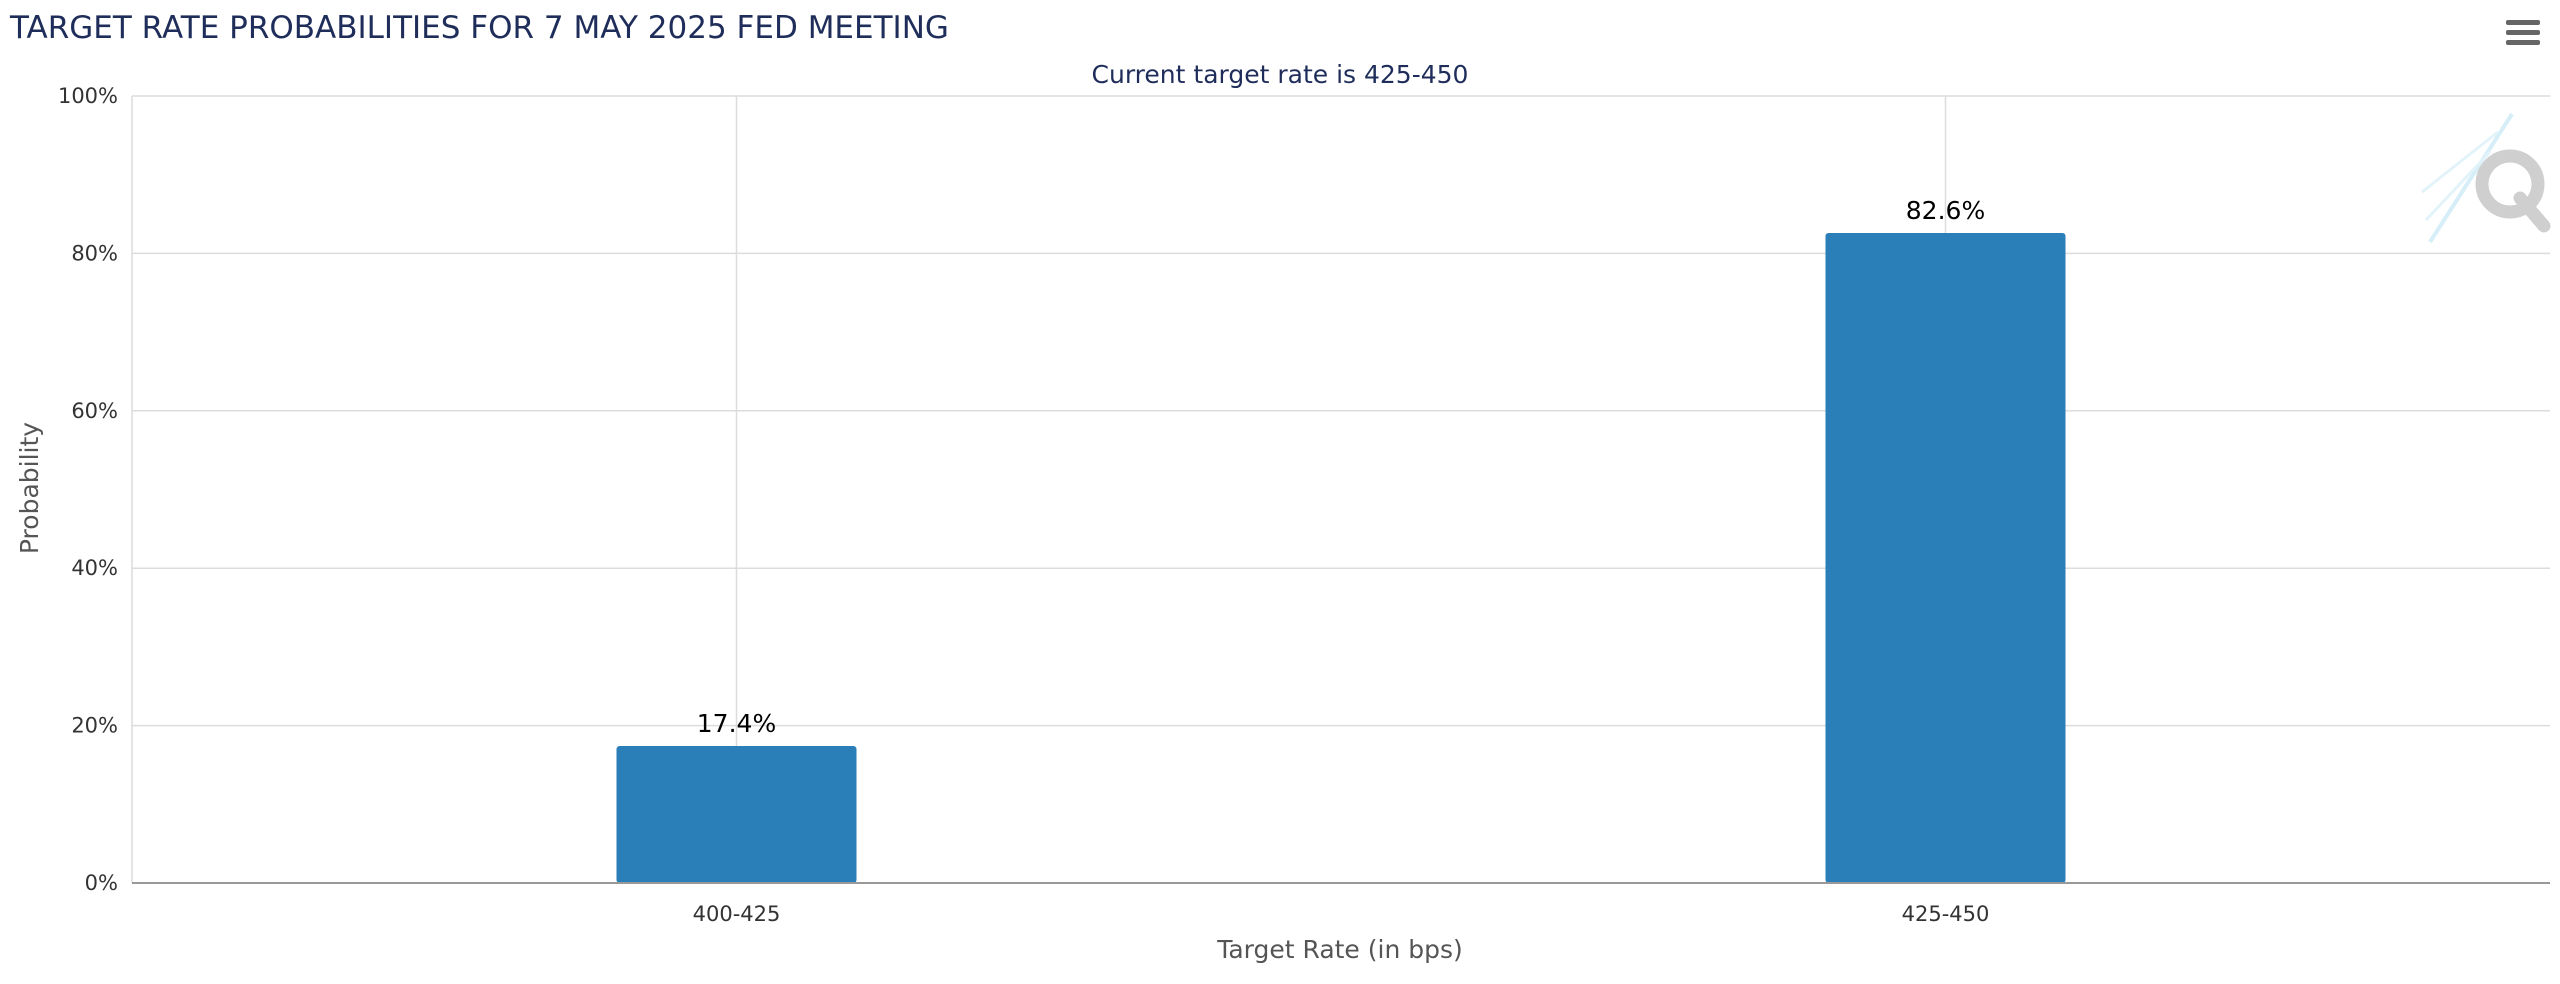 The image size is (2560, 984). I want to click on x-tick-label-400-425: 400-425, so click(737, 914).